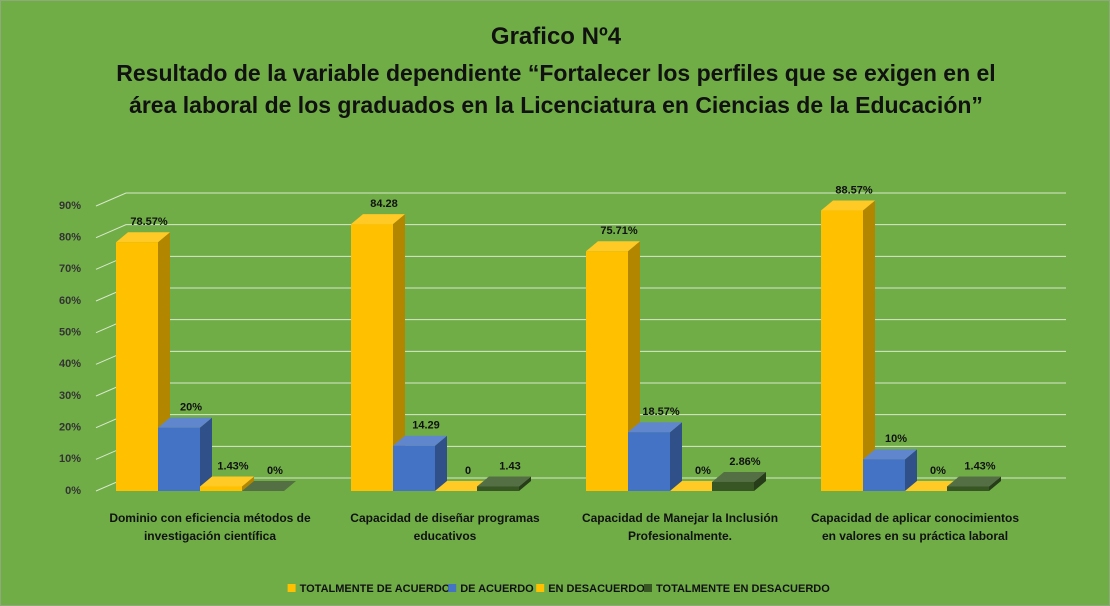  Describe the element at coordinates (70, 333) in the screenshot. I see `y-tick-label: 50%` at that location.